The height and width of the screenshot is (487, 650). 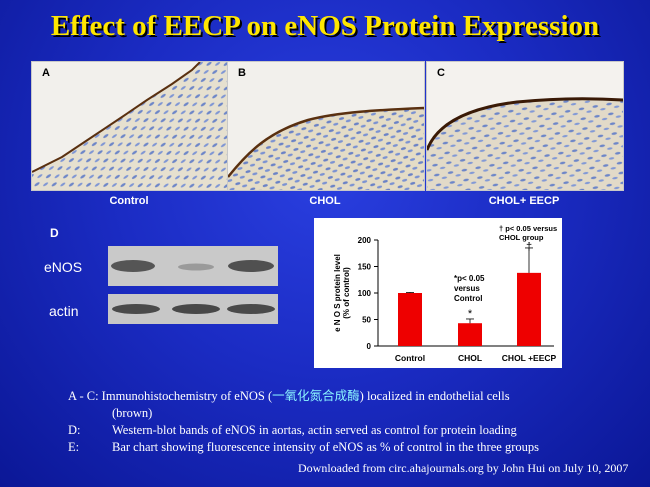 I want to click on histology-image-c, so click(x=525, y=126).